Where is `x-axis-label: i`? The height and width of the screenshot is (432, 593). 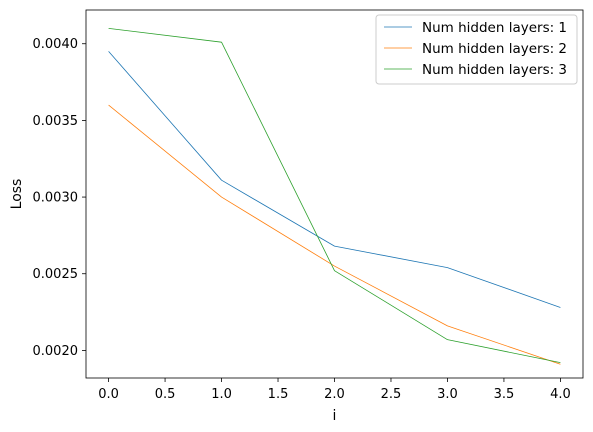 x-axis-label: i is located at coordinates (335, 416).